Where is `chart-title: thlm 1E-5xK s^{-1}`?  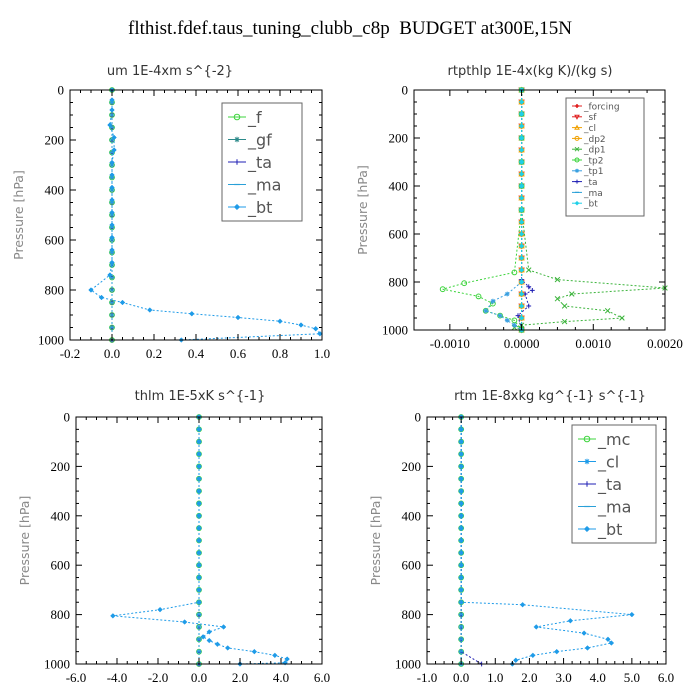
chart-title: thlm 1E-5xK s^{-1} is located at coordinates (200, 396).